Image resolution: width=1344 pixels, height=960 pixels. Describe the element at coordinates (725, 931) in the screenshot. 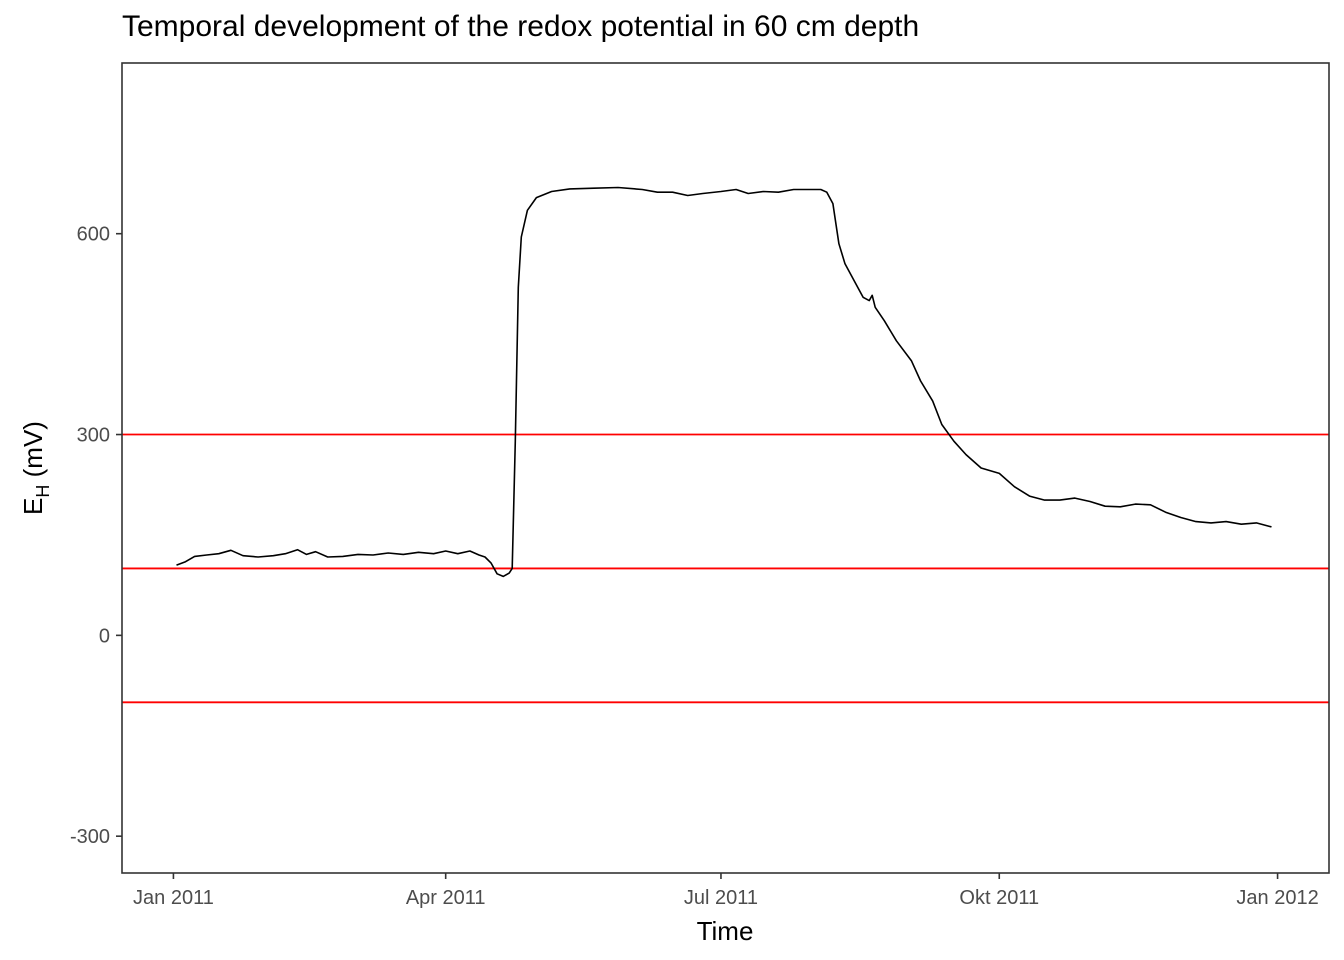

I see `x-axis-title: Time` at that location.